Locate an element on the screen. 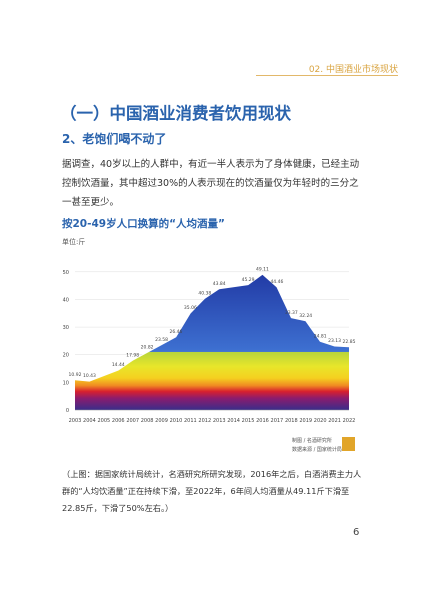 Image resolution: width=424 pixels, height=600 pixels. unit-label: 单位:斤 is located at coordinates (74, 242).